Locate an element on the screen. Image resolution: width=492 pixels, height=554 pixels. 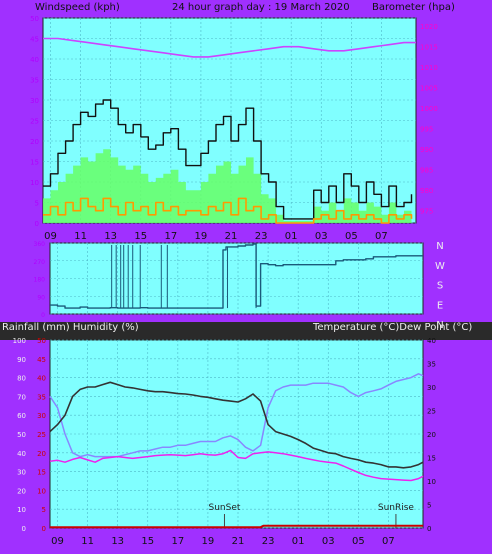
y-tick-label: 50 is located at coordinates (34, 19).